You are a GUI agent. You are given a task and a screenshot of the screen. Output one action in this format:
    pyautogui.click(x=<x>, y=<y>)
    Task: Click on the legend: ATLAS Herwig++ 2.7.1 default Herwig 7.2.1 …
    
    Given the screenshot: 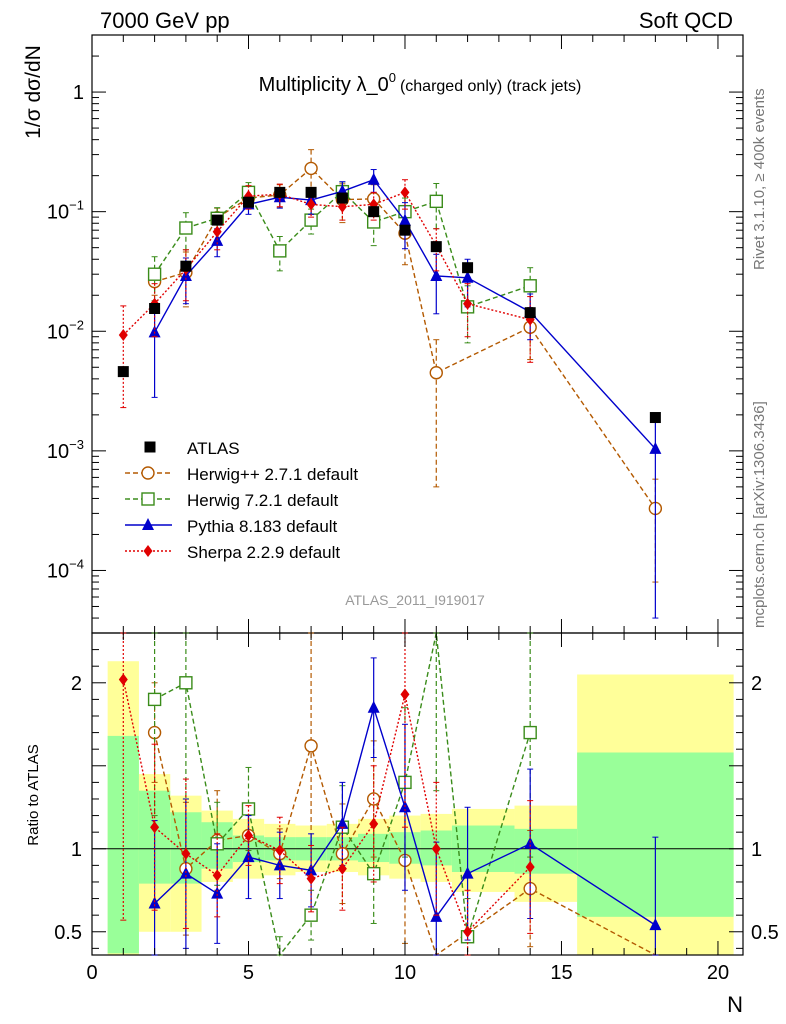 What is the action you would take?
    pyautogui.click(x=241, y=500)
    